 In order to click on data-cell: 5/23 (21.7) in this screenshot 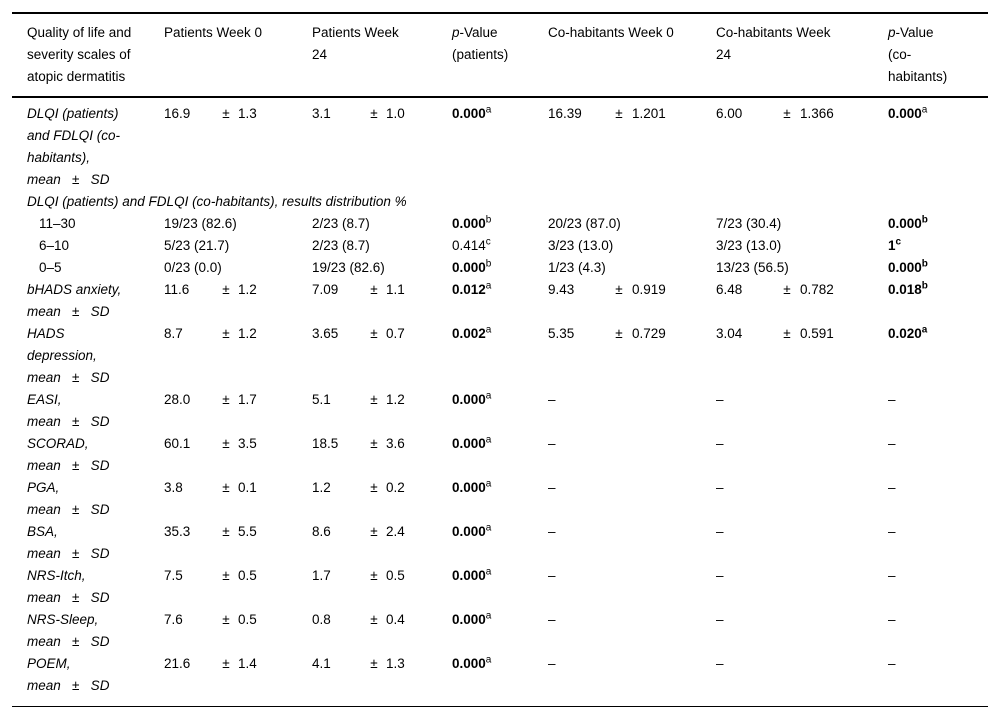, I will do `click(197, 245)`.